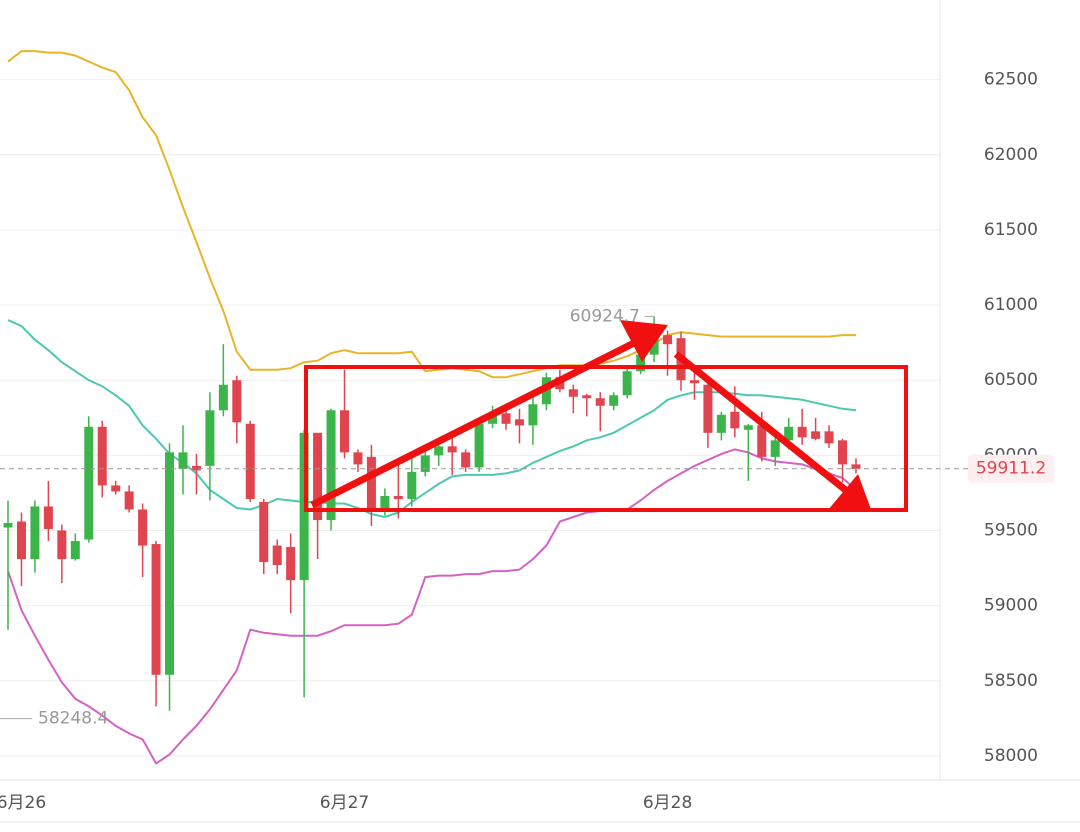 The width and height of the screenshot is (1080, 832). What do you see at coordinates (667, 803) in the screenshot?
I see `x-tick-label: 6月28` at bounding box center [667, 803].